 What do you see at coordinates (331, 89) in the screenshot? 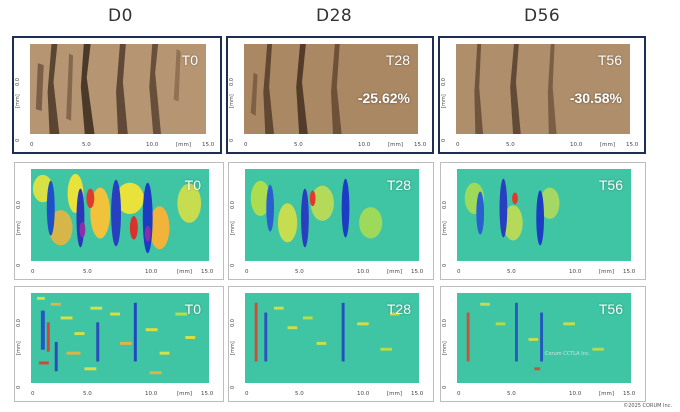
I see `skin-photo: T28 -25.62%` at bounding box center [331, 89].